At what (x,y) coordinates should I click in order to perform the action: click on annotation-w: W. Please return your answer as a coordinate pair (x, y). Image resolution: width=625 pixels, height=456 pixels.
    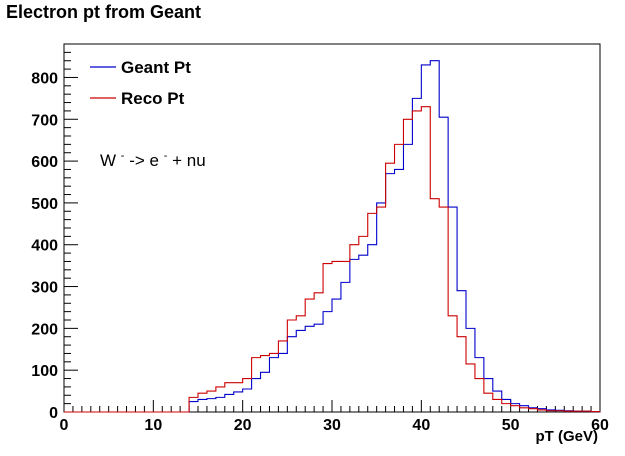
    Looking at the image, I should click on (108, 160).